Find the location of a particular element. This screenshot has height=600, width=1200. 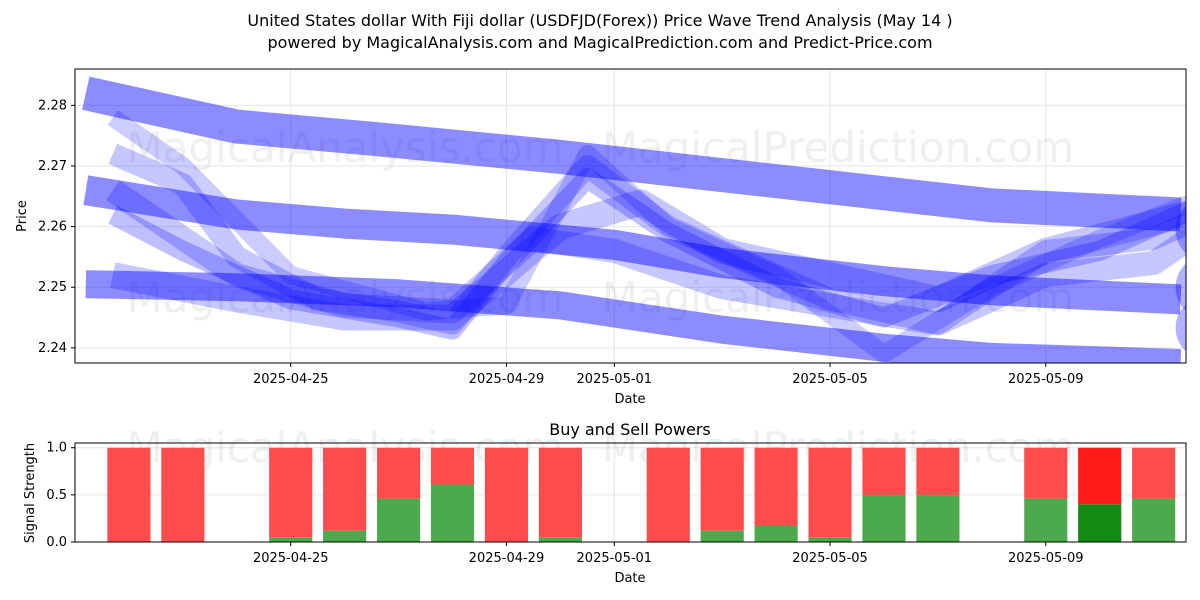

signal-y-ticks: 0.0 0.5 1.0 is located at coordinates (60, 495).